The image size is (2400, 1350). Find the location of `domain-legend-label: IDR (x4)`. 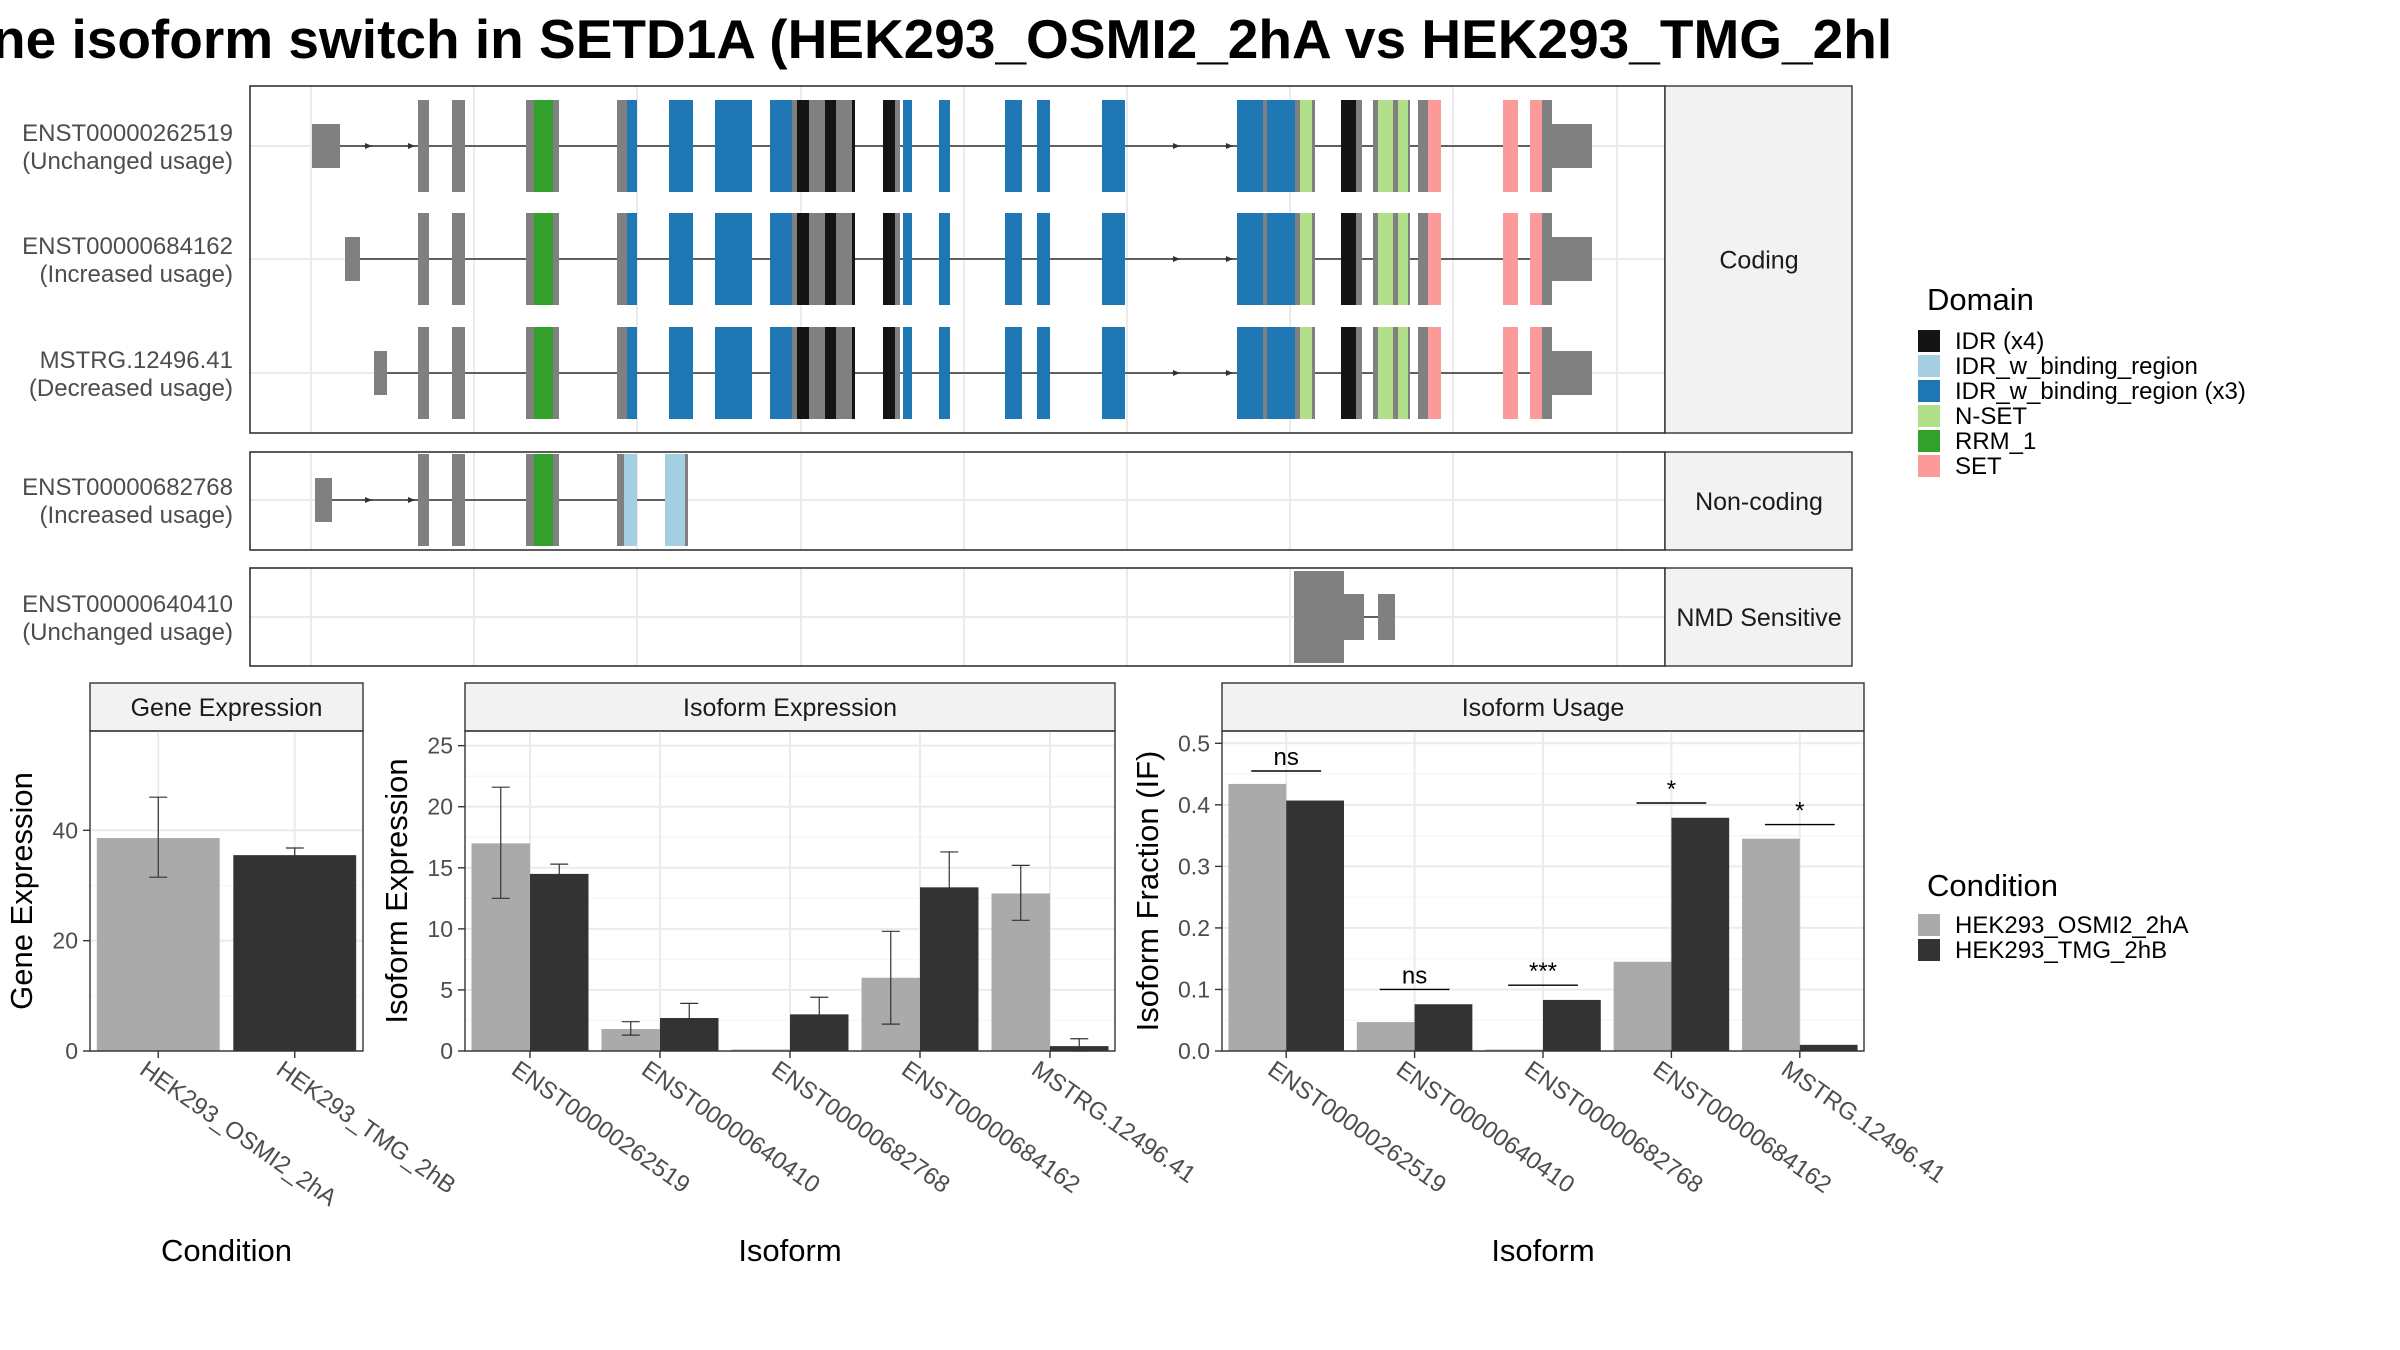

domain-legend-label: IDR (x4) is located at coordinates (1999, 341).